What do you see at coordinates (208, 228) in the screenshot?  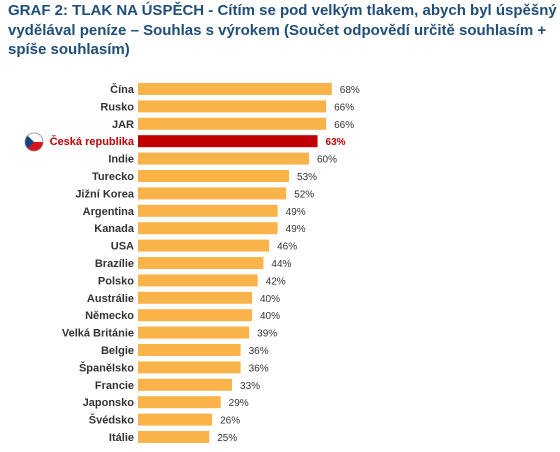 I see `bar-kanada` at bounding box center [208, 228].